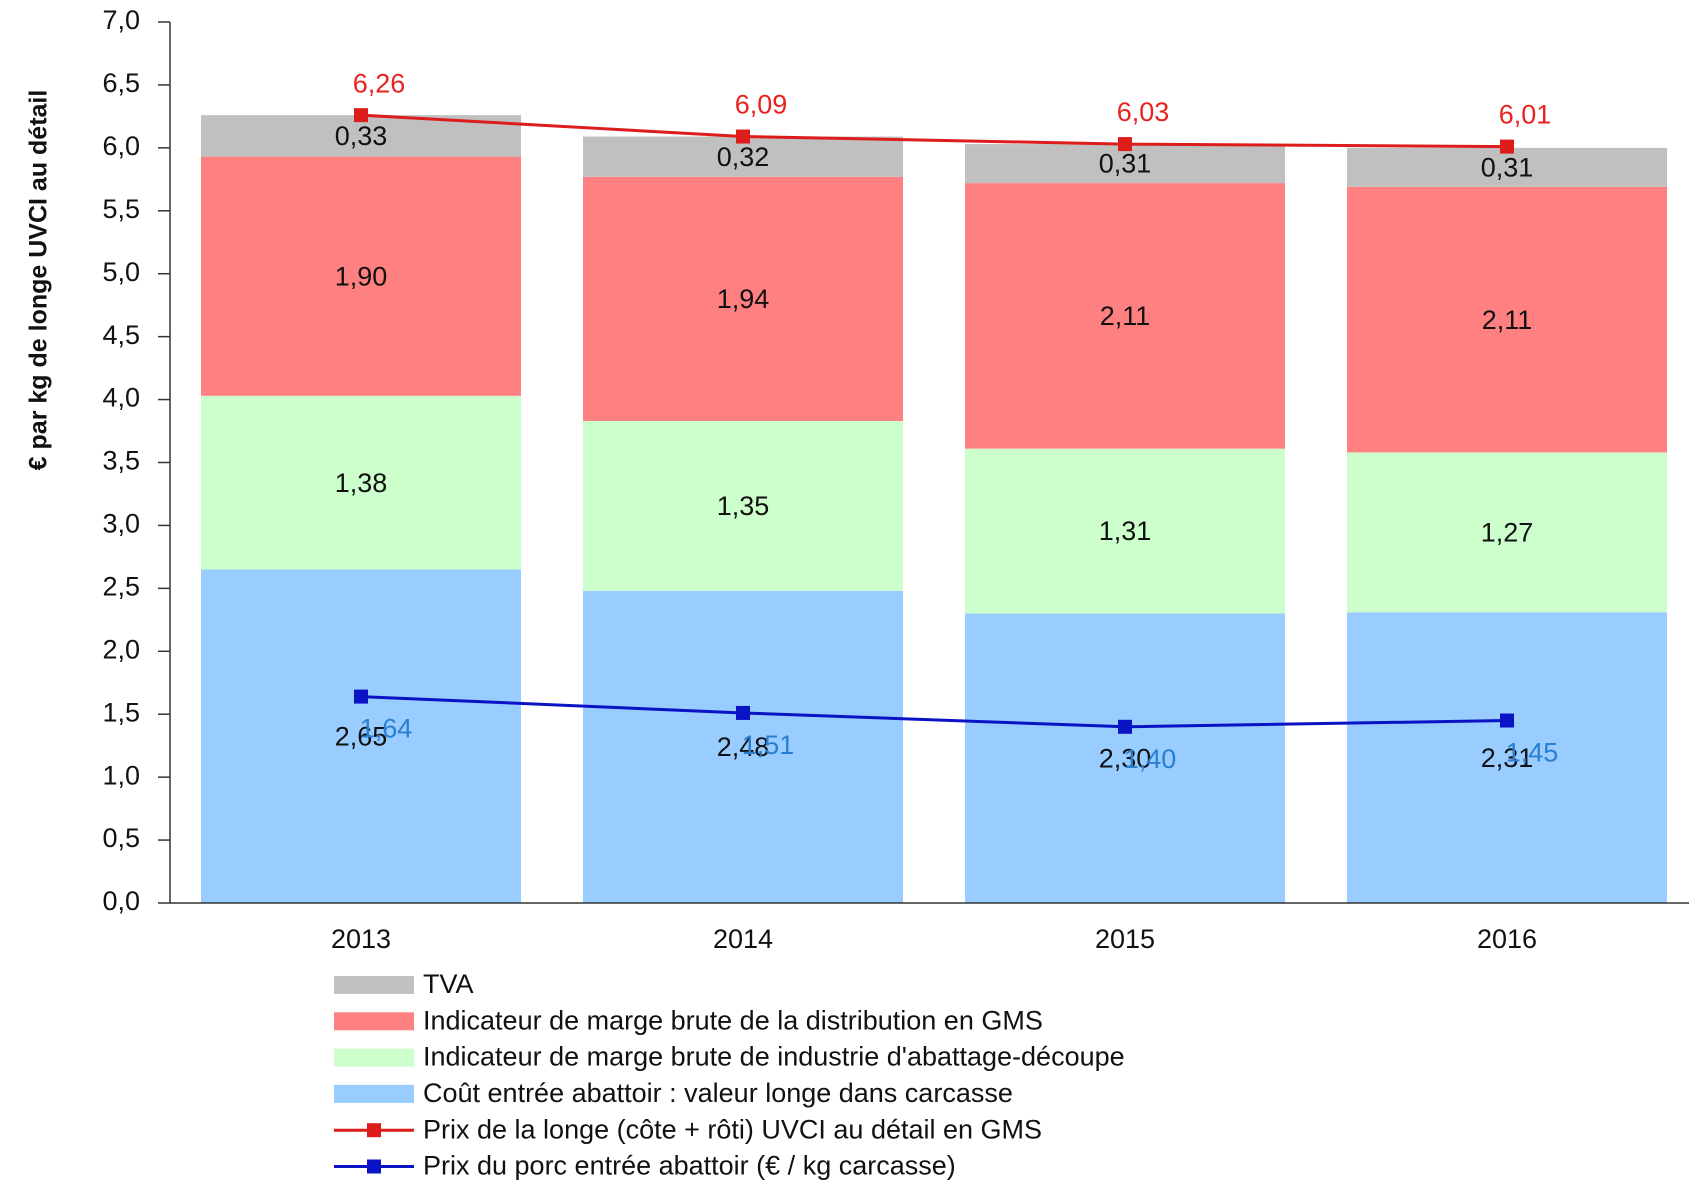  I want to click on y-axis-title: € par kg de longe UVCI au détail, so click(39, 280).